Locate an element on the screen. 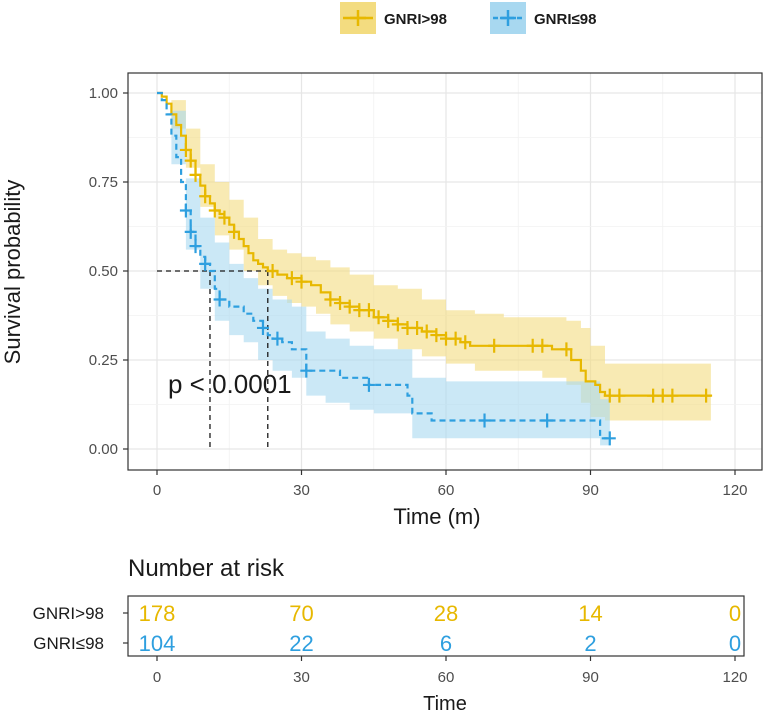 This screenshot has width=763, height=713. legend: GNRI>98 GNRI≤98 is located at coordinates (468, 18).